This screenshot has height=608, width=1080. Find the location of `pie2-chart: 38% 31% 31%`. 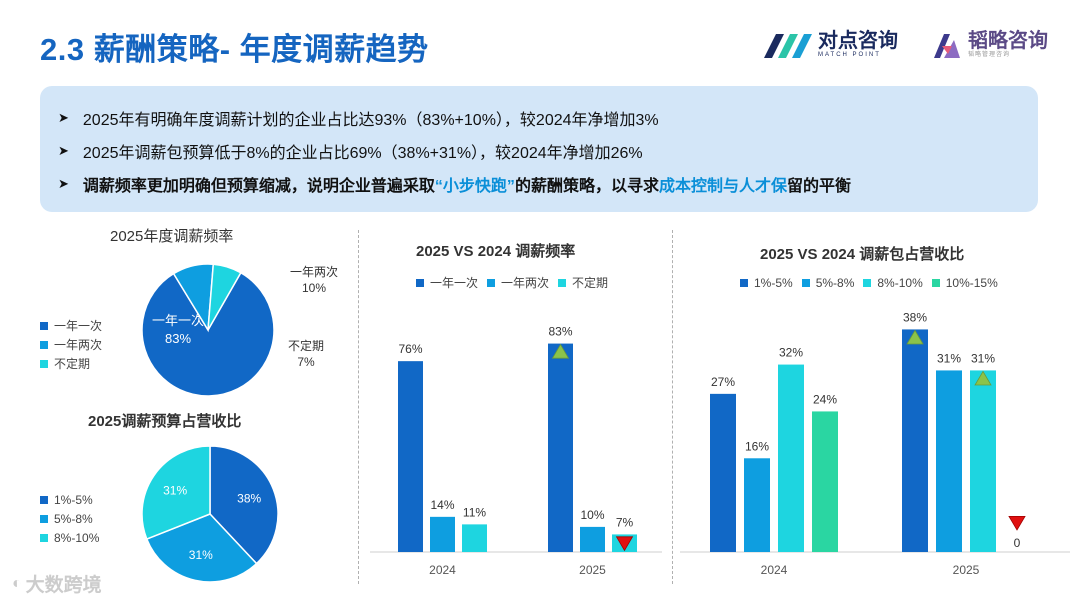

pie2-chart: 38% 31% 31% is located at coordinates (210, 514).